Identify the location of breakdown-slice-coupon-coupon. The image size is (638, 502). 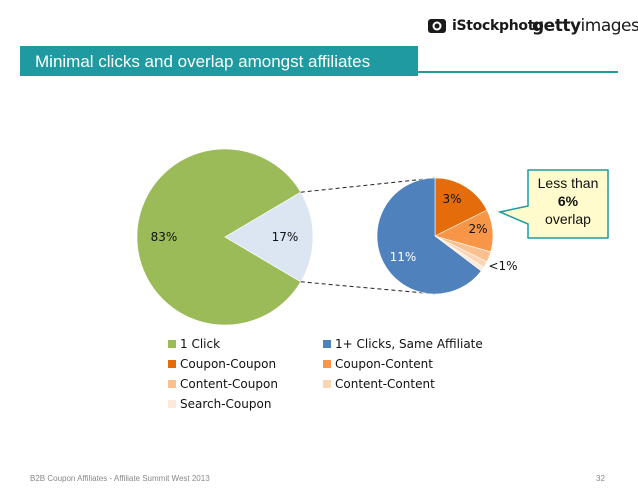
(461, 207).